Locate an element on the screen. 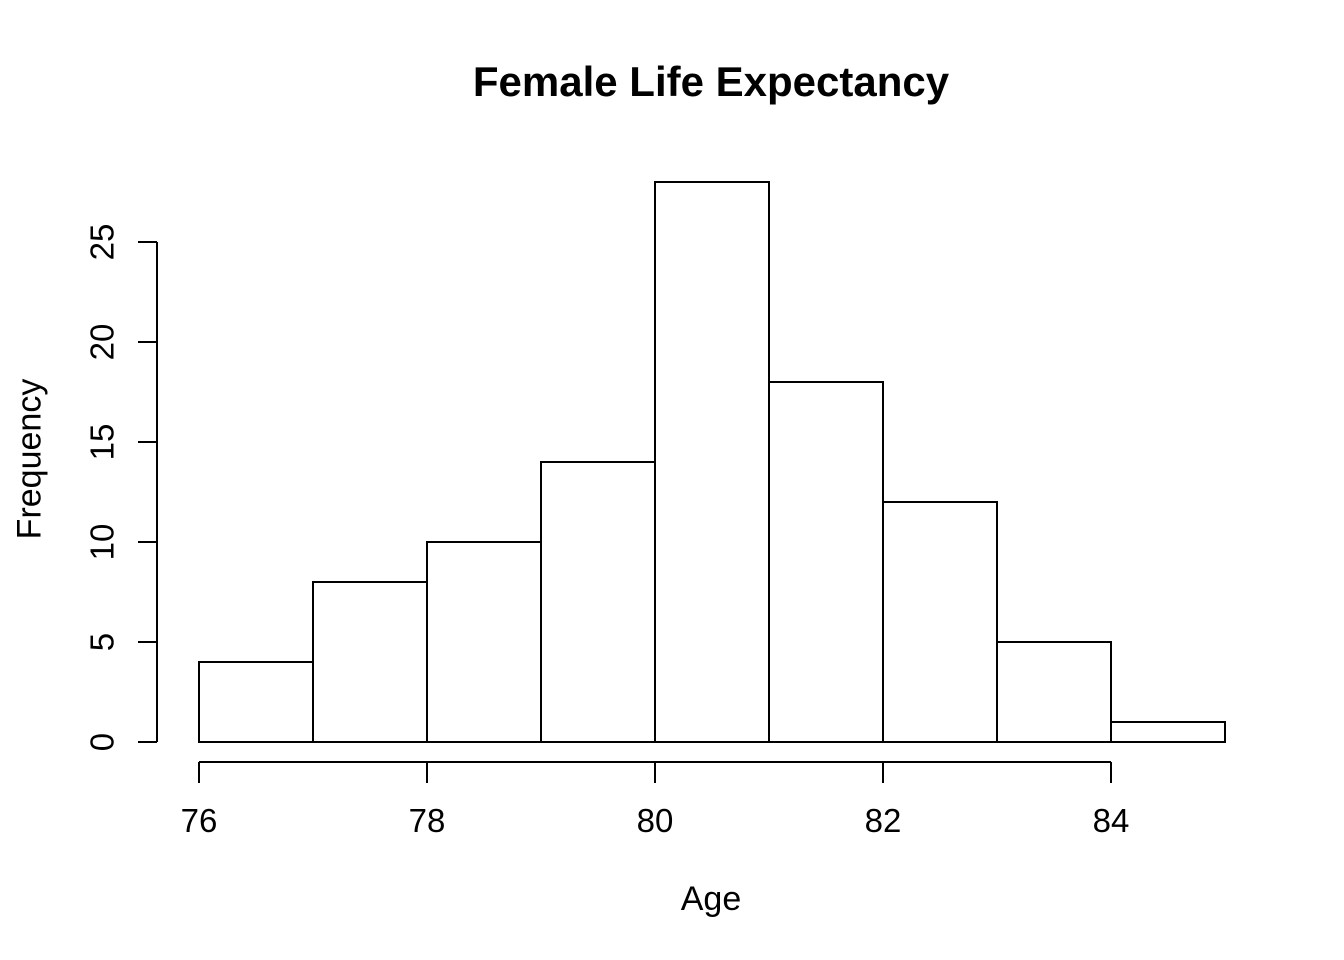  y-tick-label: 25 is located at coordinates (102, 242).